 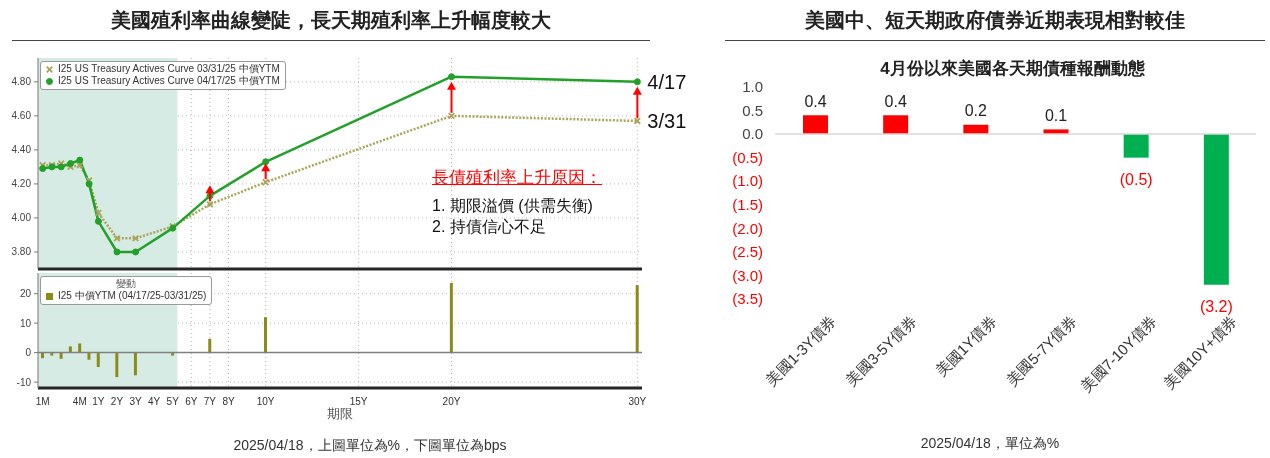 I want to click on x-tick-label: 4M, so click(x=79, y=402).